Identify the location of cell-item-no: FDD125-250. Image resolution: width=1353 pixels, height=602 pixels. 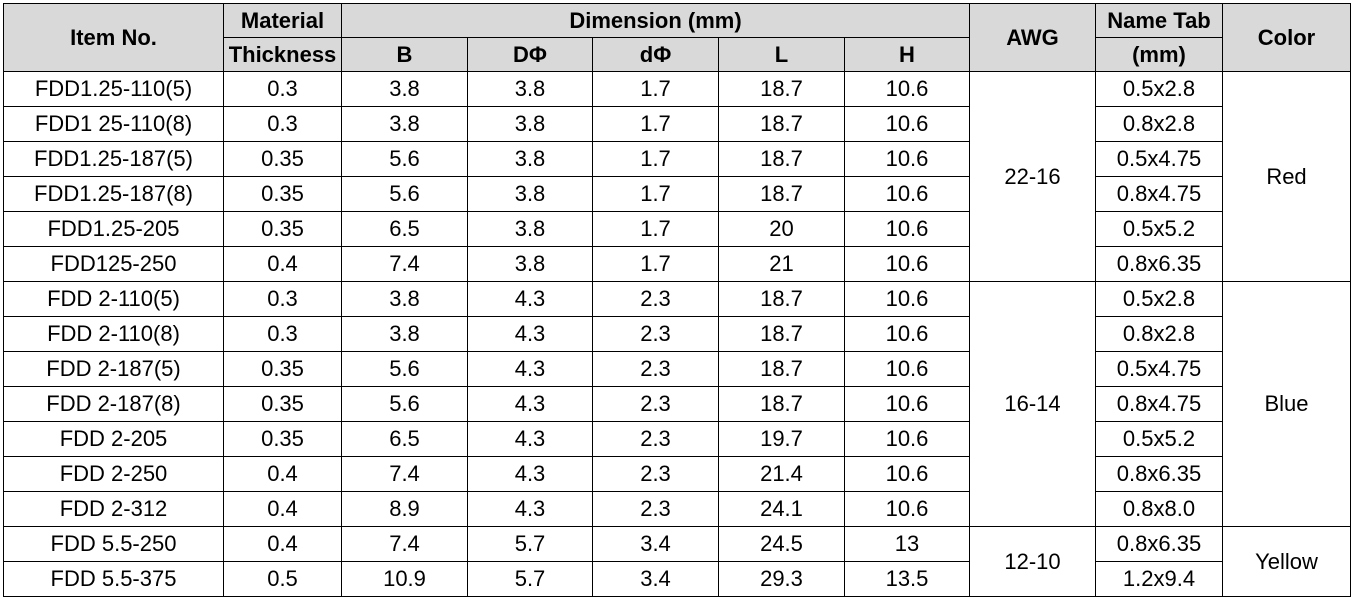
(113, 264).